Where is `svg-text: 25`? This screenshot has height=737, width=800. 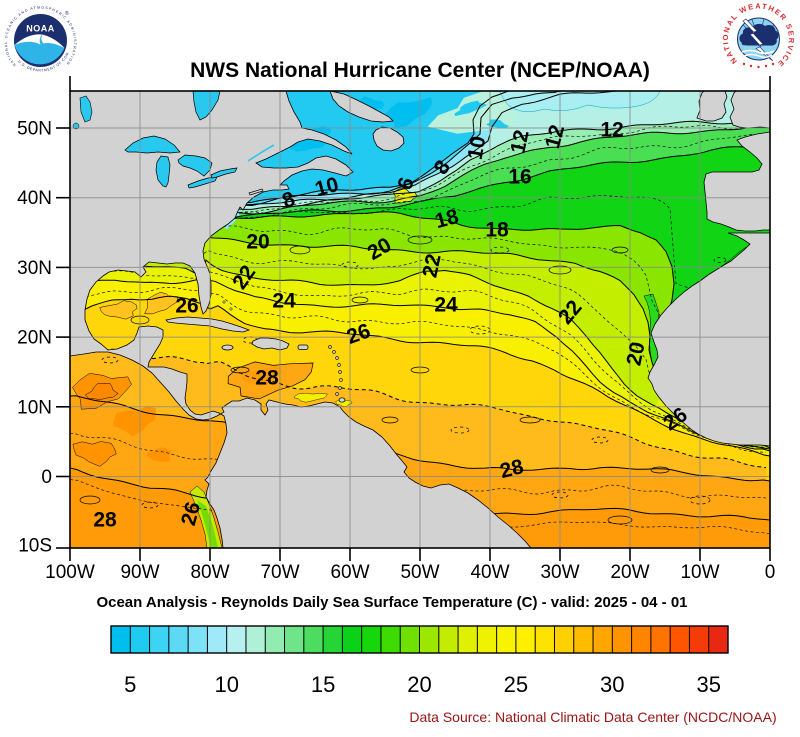 svg-text: 25 is located at coordinates (516, 684).